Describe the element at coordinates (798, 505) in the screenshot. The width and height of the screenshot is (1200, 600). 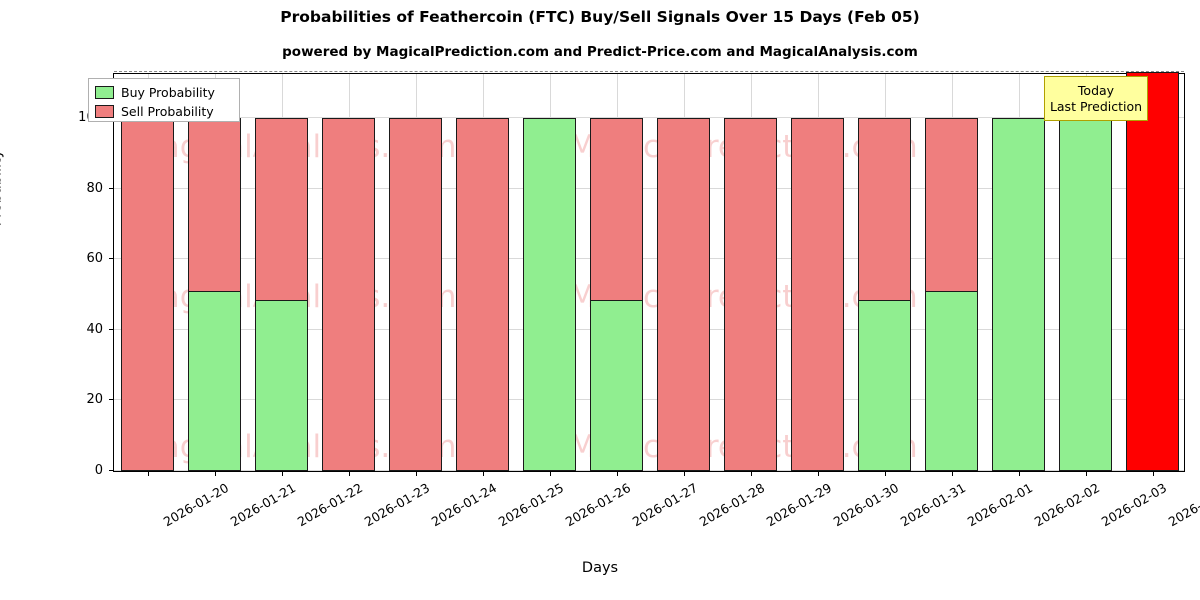
I see `x-tick-label: 2026-01-29` at that location.